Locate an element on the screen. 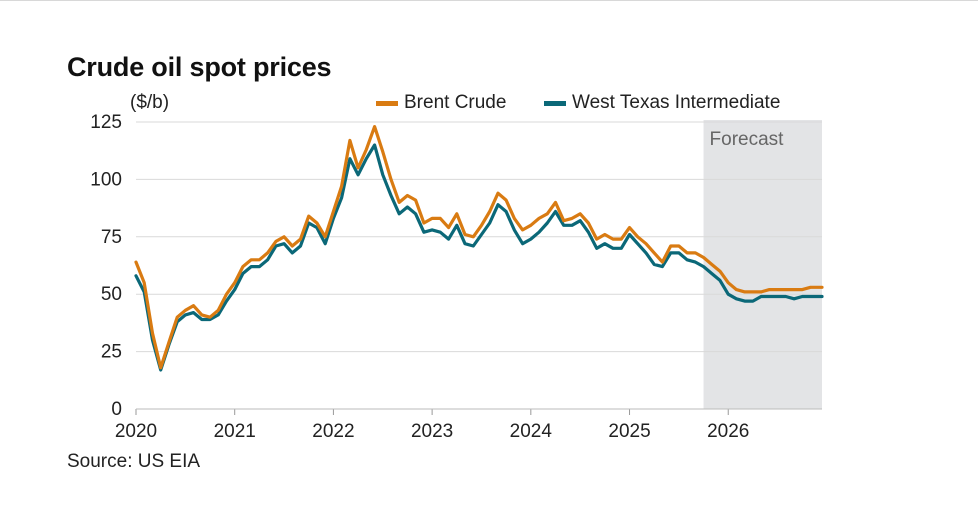  legend-swatch-wti is located at coordinates (555, 103).